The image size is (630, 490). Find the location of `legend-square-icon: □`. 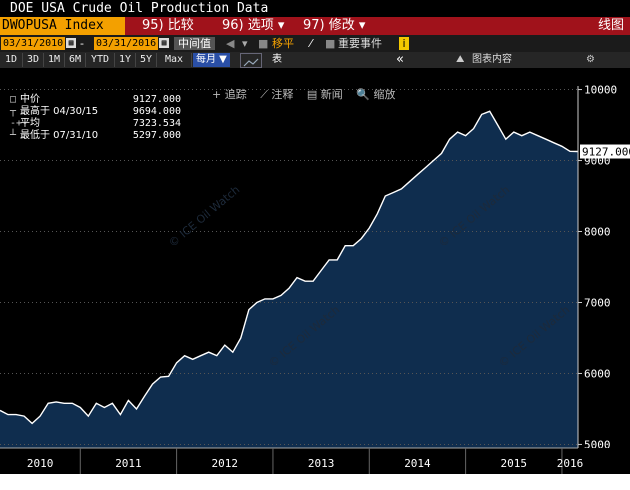

legend-square-icon: □ is located at coordinates (13, 99).